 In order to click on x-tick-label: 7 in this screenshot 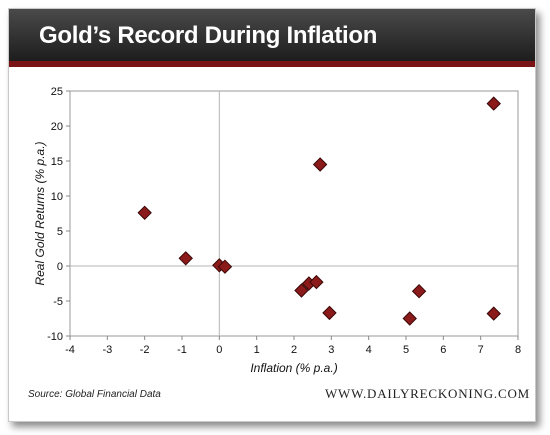, I will do `click(481, 350)`.